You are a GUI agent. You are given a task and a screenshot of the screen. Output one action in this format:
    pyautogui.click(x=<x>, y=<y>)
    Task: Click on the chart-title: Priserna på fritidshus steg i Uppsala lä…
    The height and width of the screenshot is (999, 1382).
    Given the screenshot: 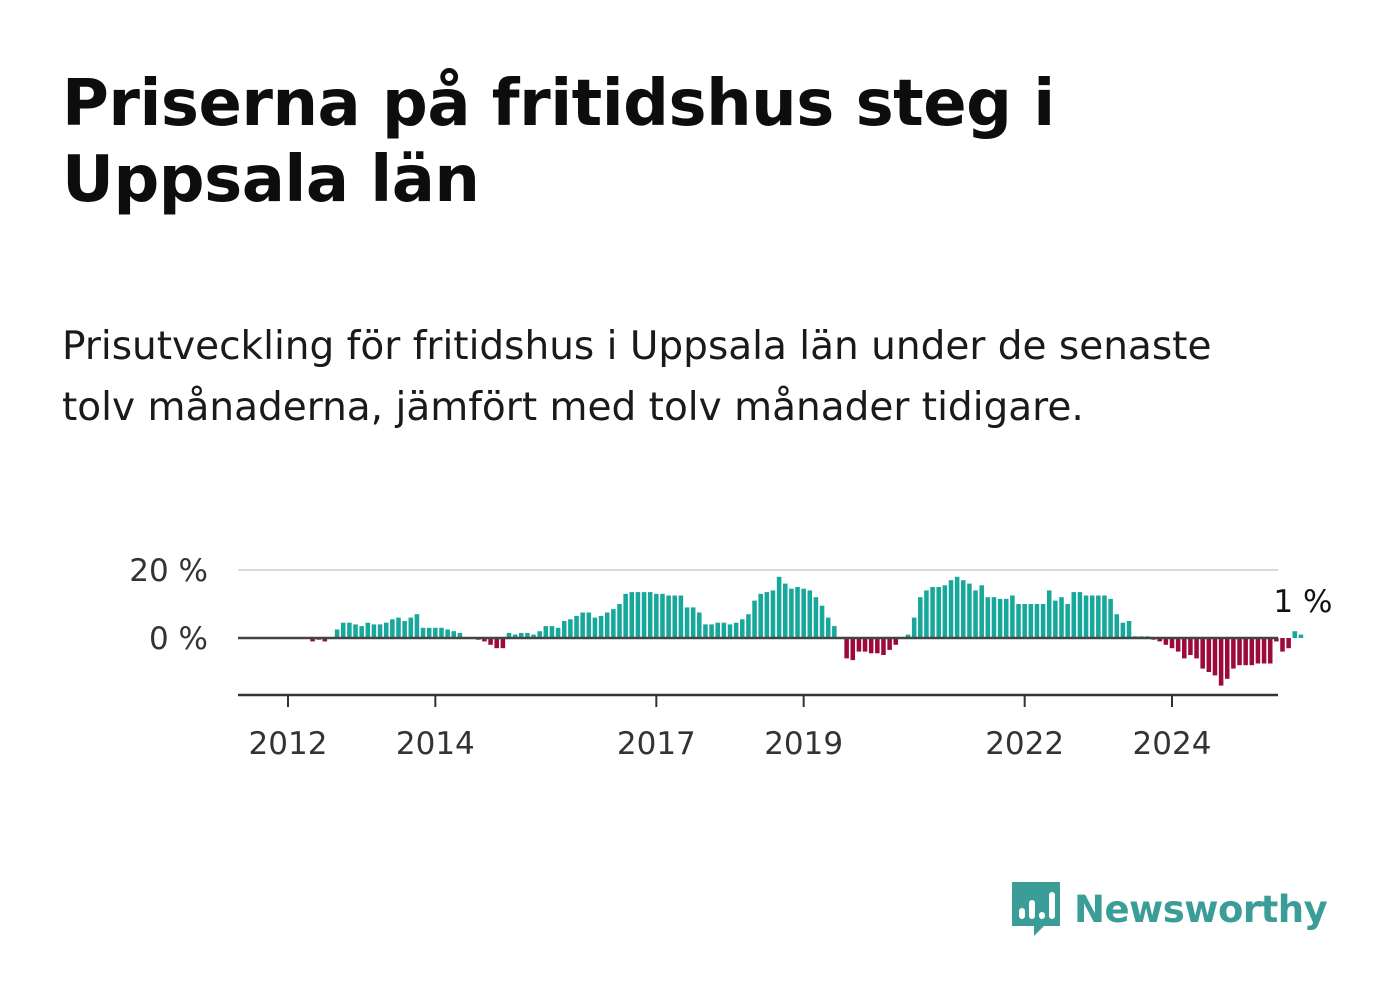 What is the action you would take?
    pyautogui.click(x=558, y=142)
    